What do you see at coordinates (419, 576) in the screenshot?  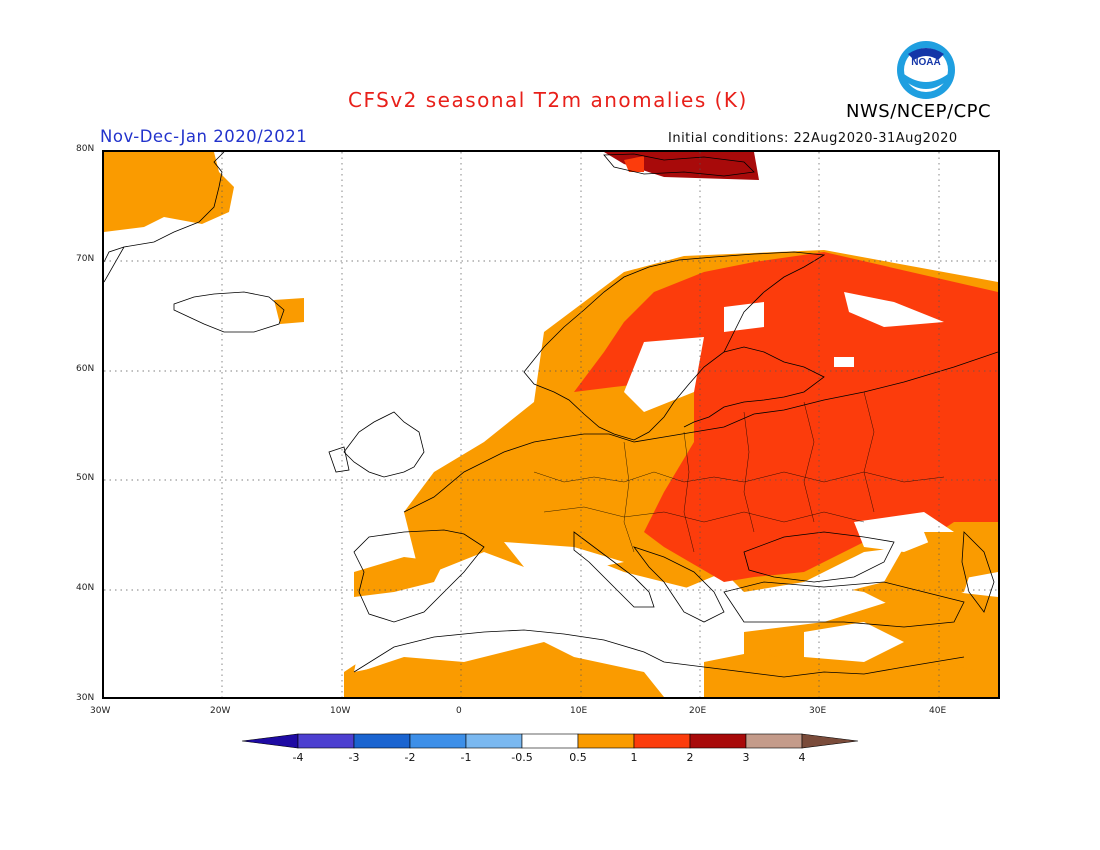 I see `coastline-iberia` at bounding box center [419, 576].